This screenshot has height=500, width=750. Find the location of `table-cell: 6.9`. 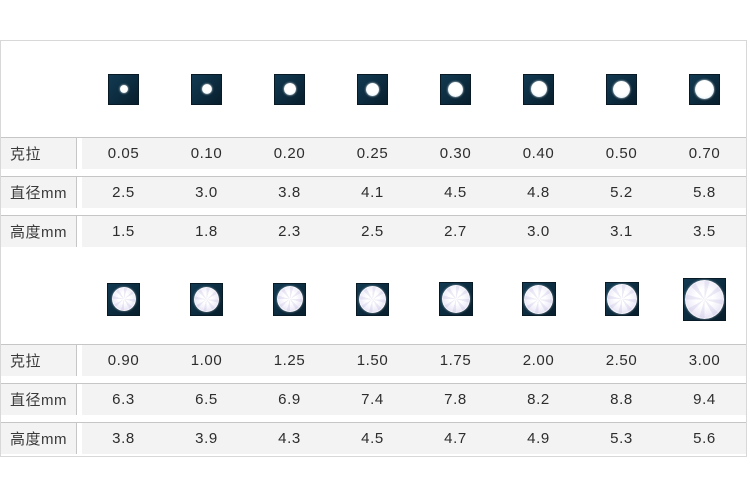

table-cell: 6.9 is located at coordinates (289, 399).